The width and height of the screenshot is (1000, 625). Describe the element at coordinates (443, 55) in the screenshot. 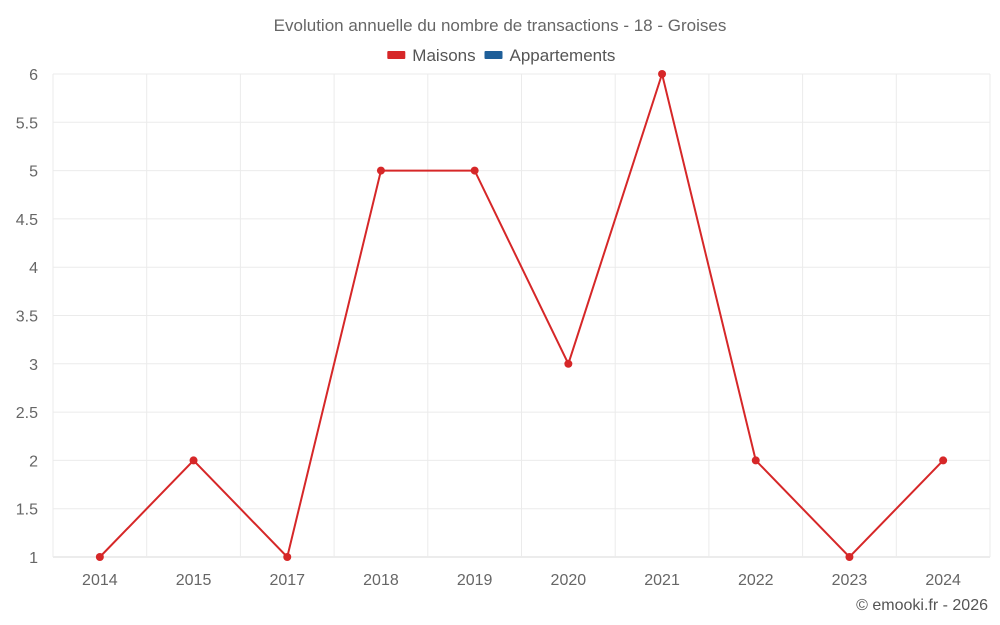

I see `legend-item: Maisons` at that location.